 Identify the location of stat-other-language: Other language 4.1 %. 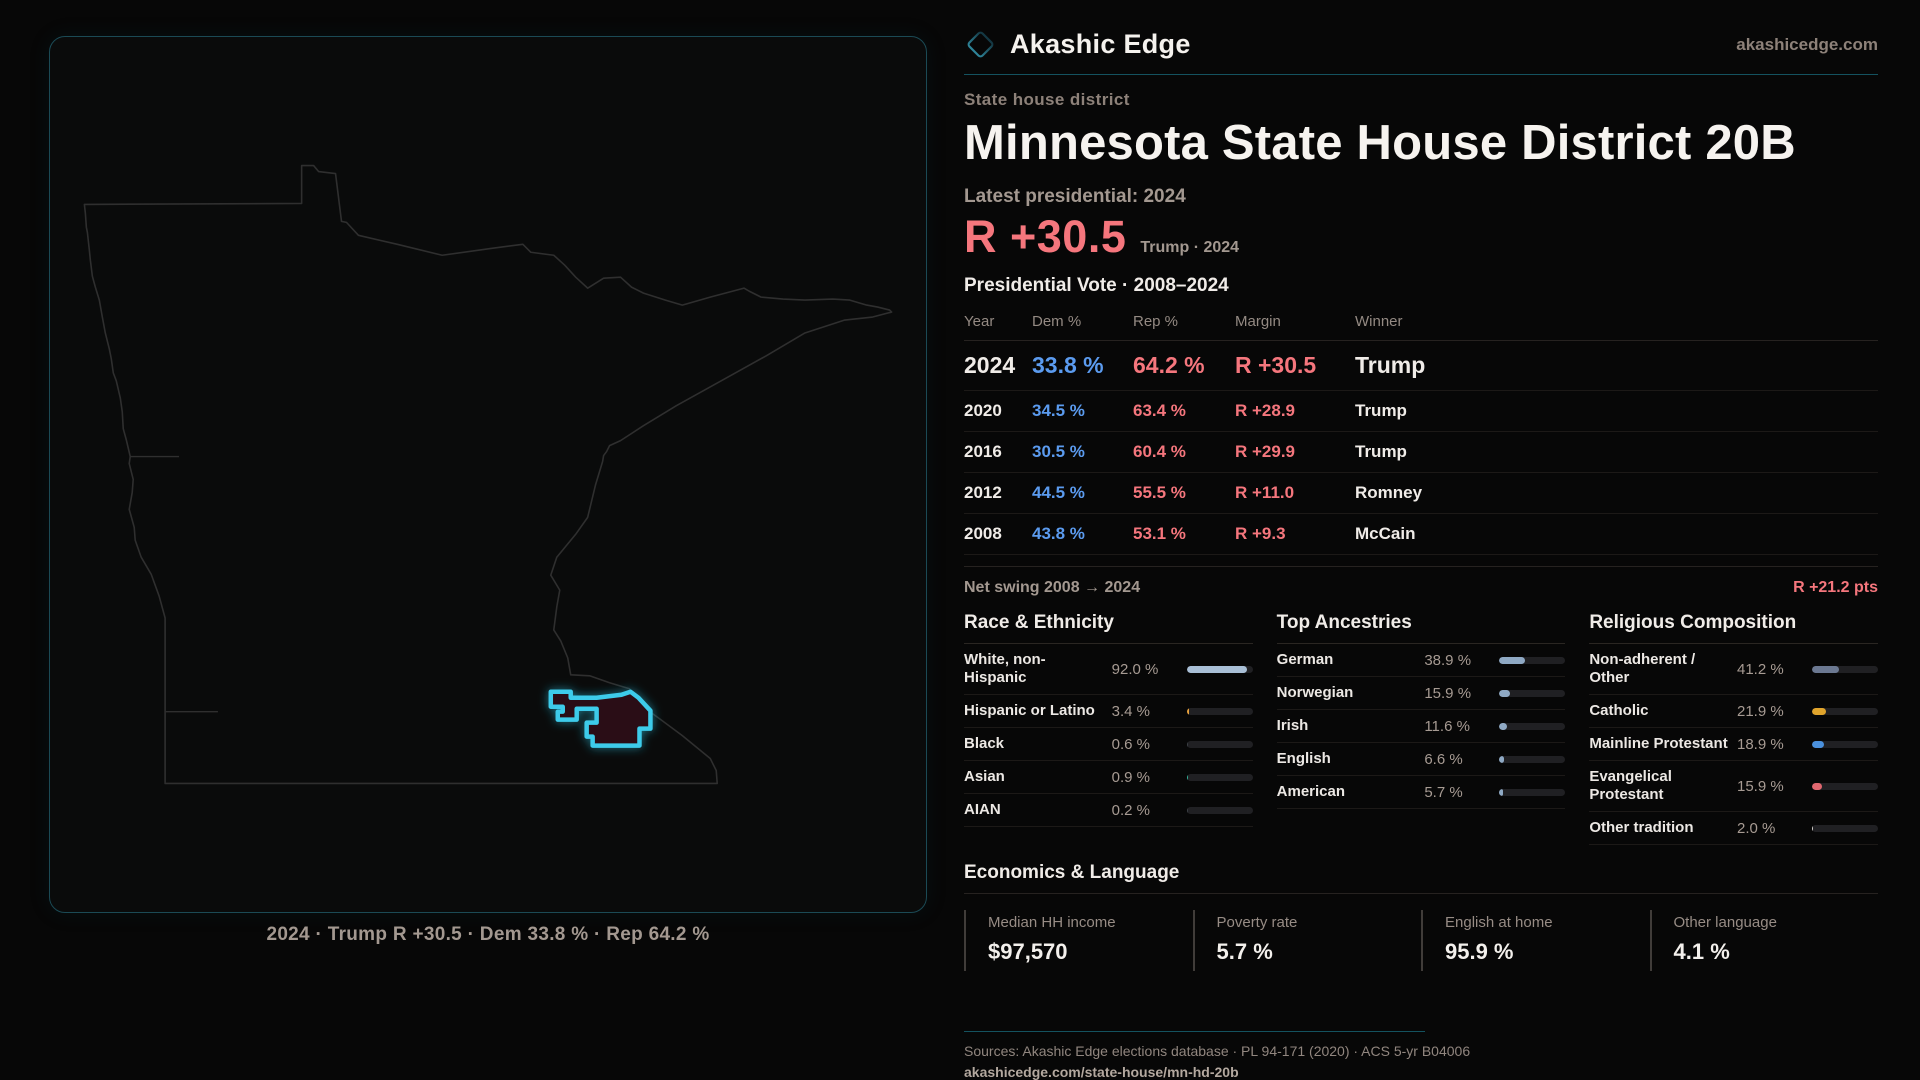
(1764, 940).